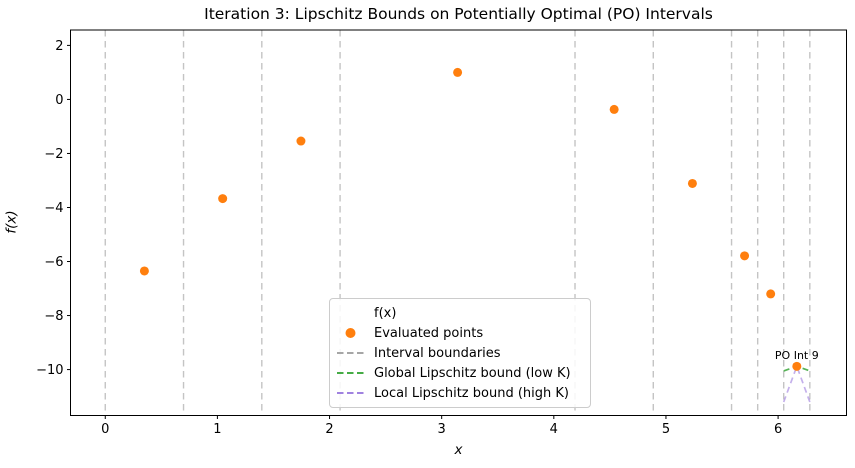 The width and height of the screenshot is (855, 468). What do you see at coordinates (442, 429) in the screenshot?
I see `x-tick-label: 3` at bounding box center [442, 429].